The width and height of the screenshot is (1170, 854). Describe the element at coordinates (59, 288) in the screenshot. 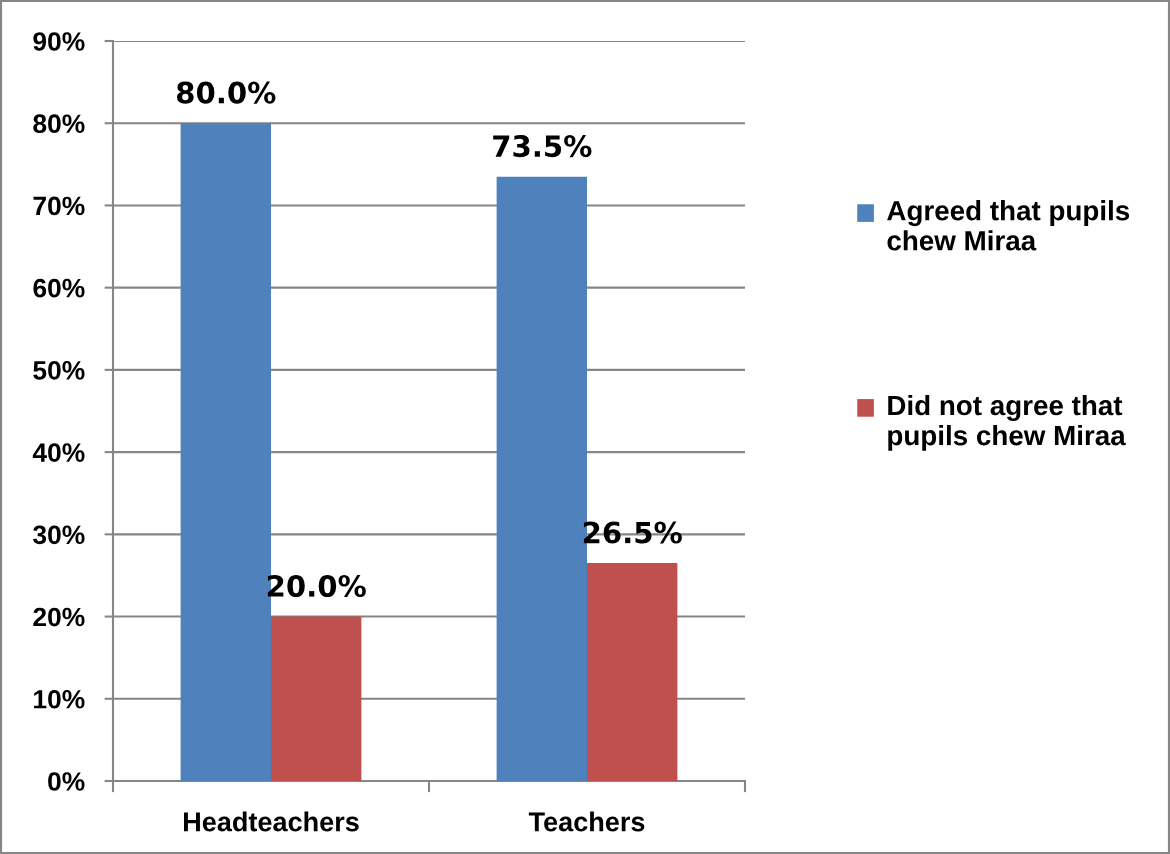

I see `y-tick-label: 60%` at that location.